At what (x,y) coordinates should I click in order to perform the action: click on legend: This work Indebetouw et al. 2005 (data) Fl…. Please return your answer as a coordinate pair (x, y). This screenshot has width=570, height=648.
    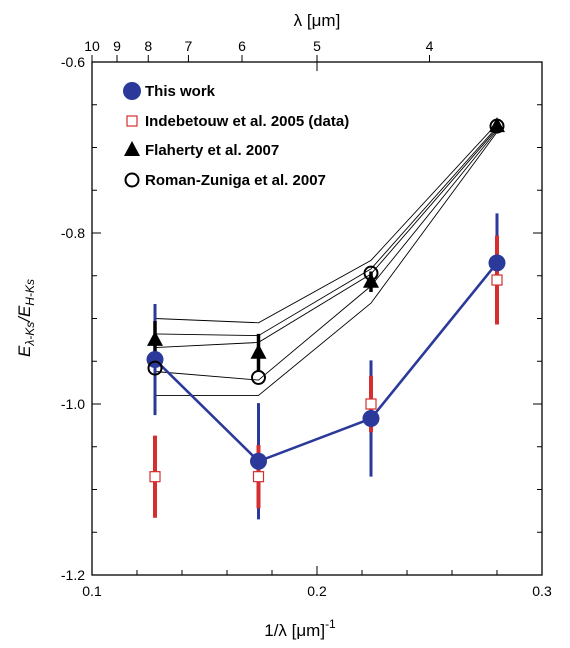
    Looking at the image, I should click on (236, 135).